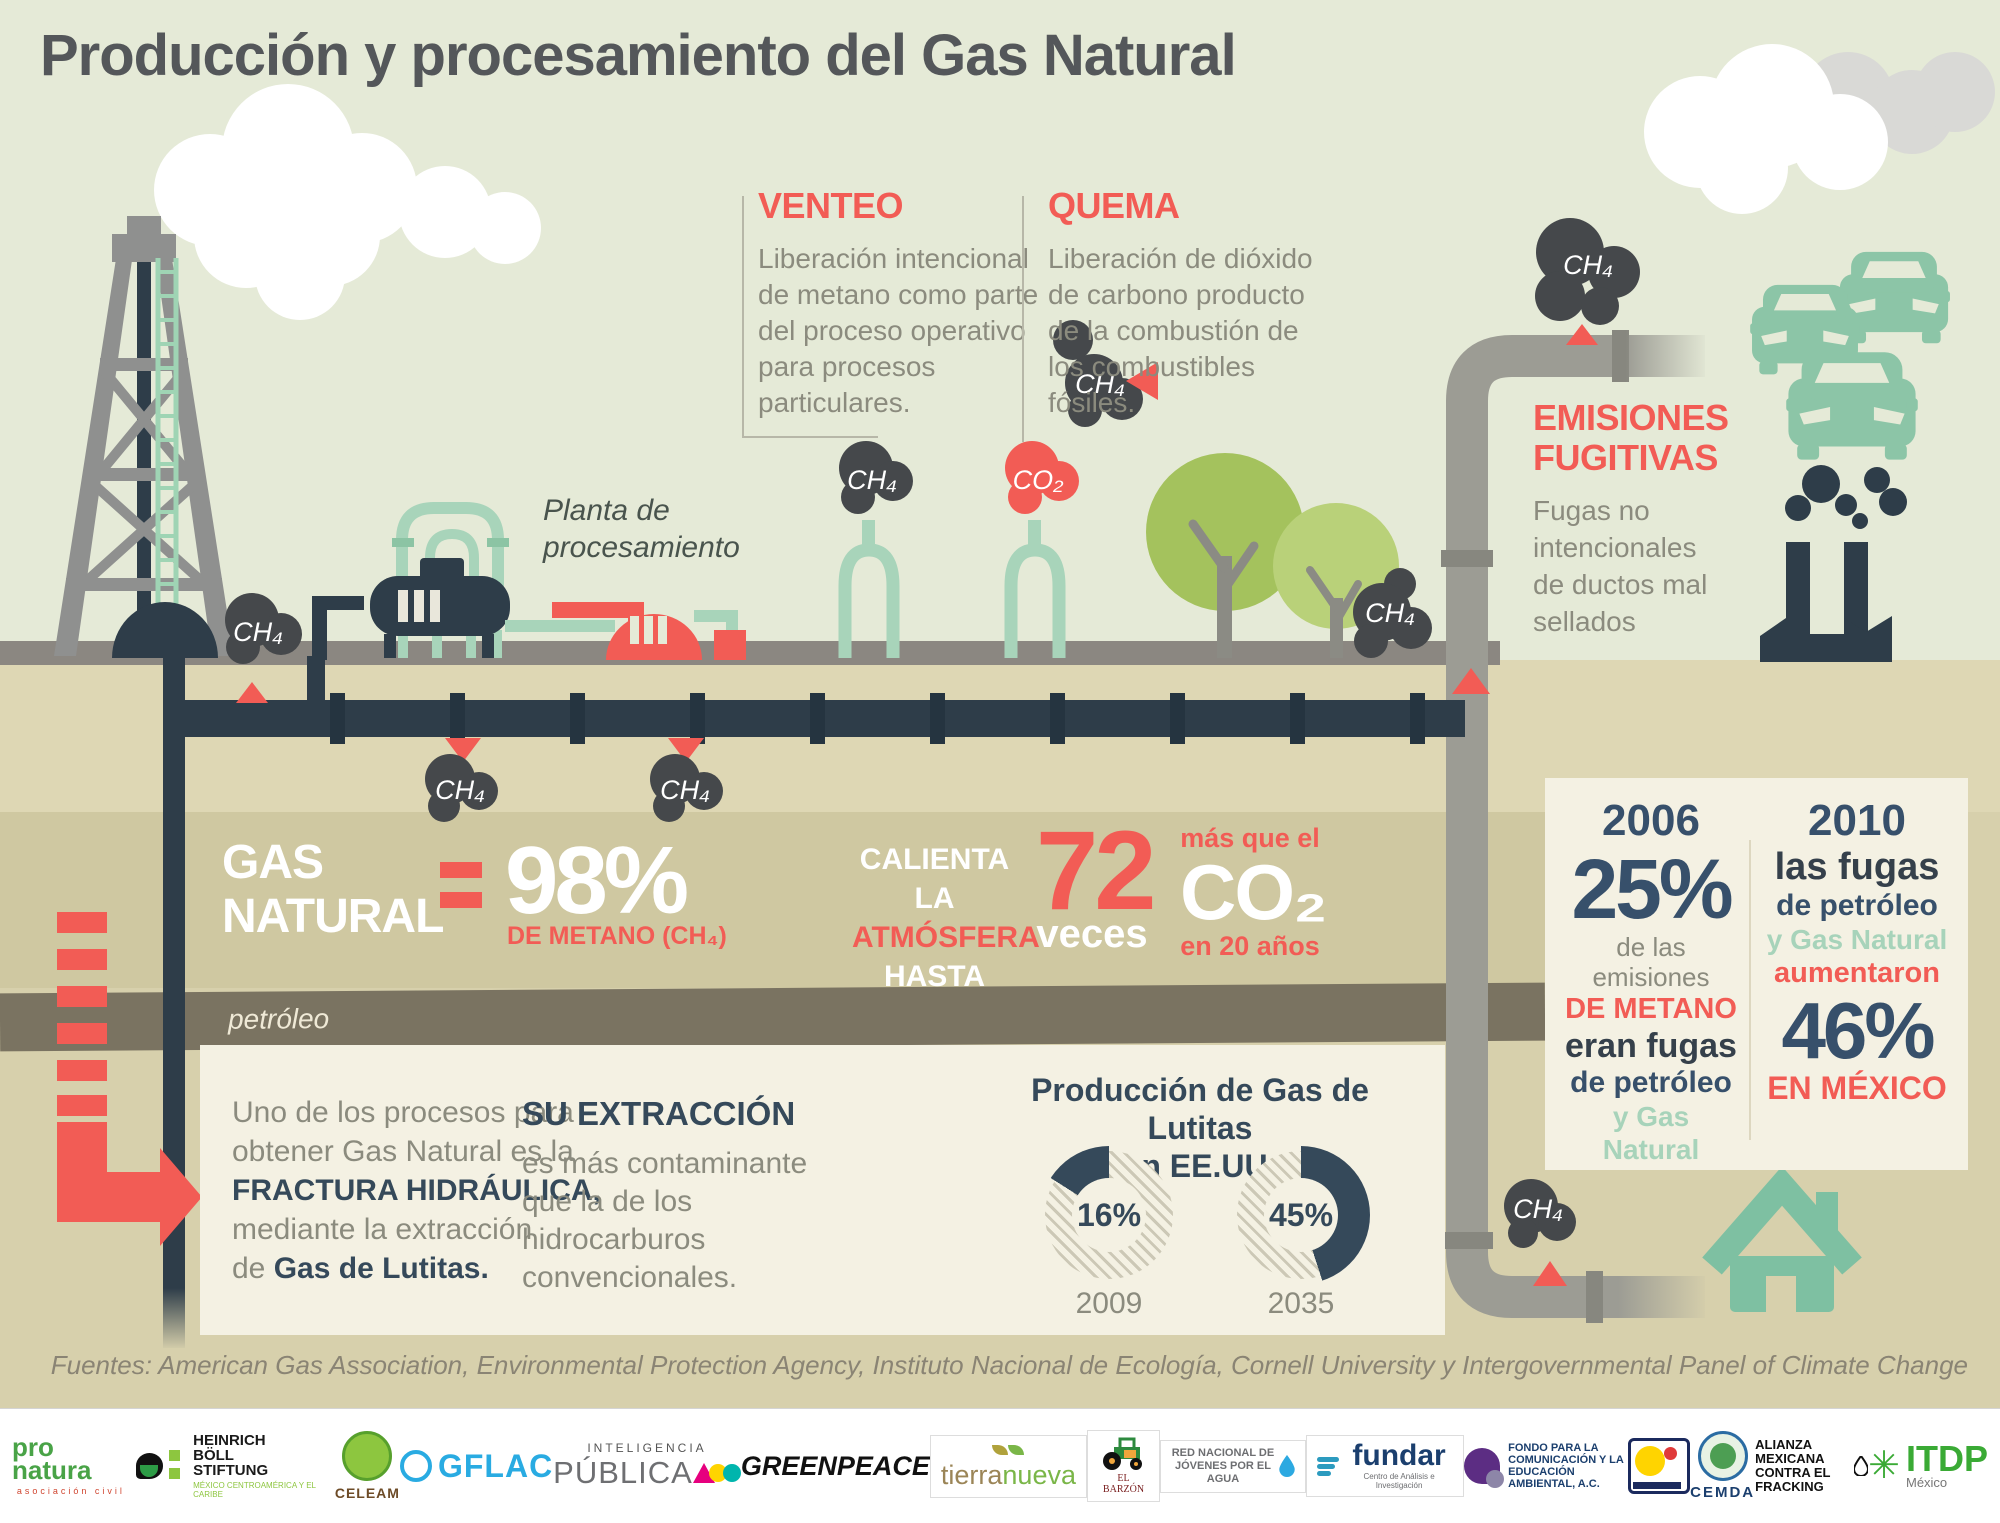  What do you see at coordinates (1327, 1466) in the screenshot?
I see `fundar-waves-icon` at bounding box center [1327, 1466].